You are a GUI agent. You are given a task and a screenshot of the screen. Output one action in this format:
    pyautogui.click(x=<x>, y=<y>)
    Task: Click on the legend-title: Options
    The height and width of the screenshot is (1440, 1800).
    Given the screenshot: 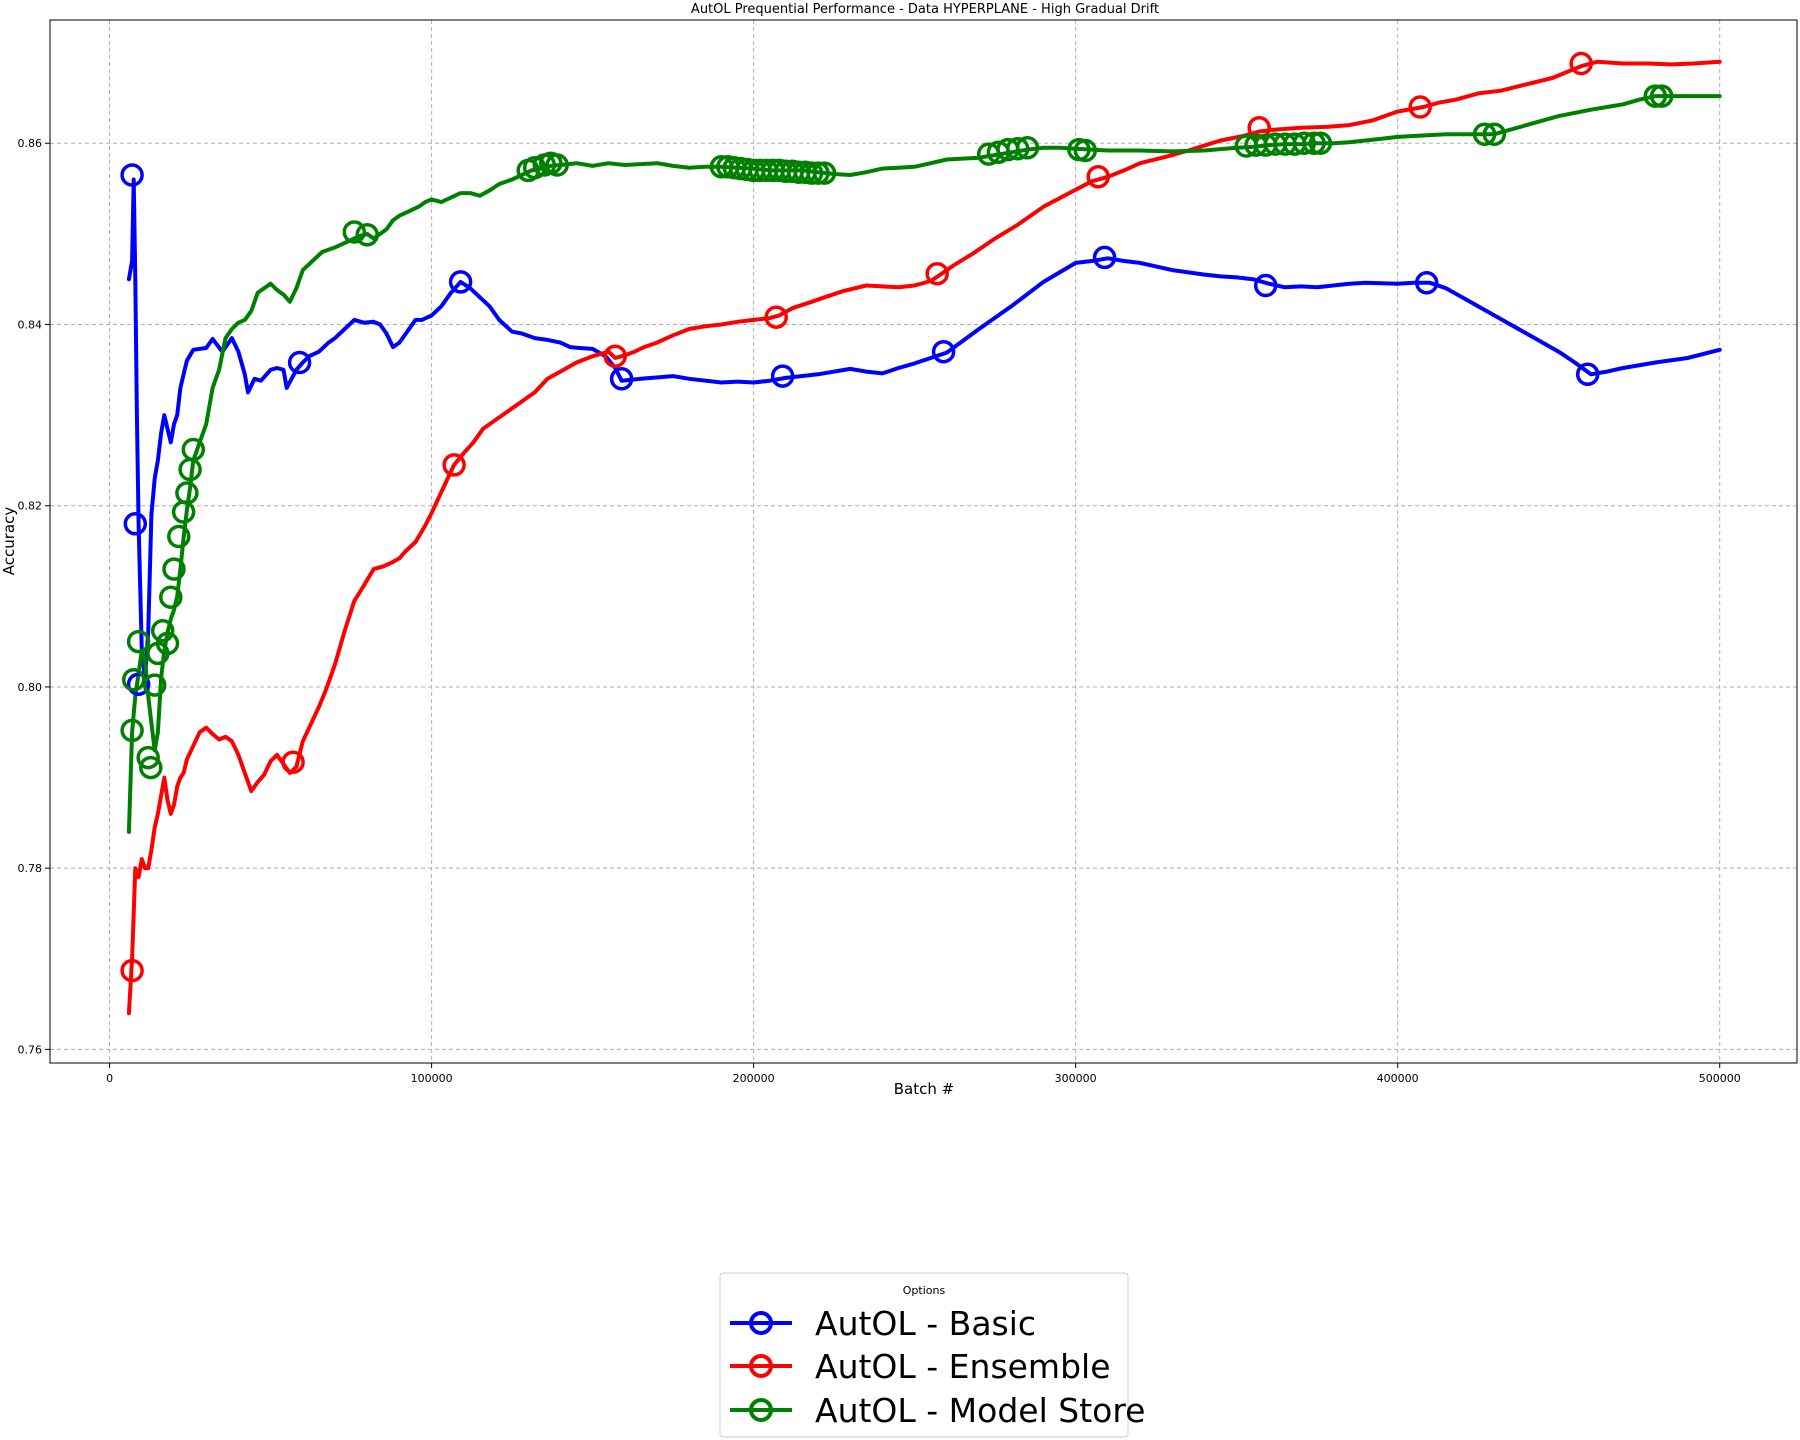 What is the action you would take?
    pyautogui.click(x=924, y=1290)
    